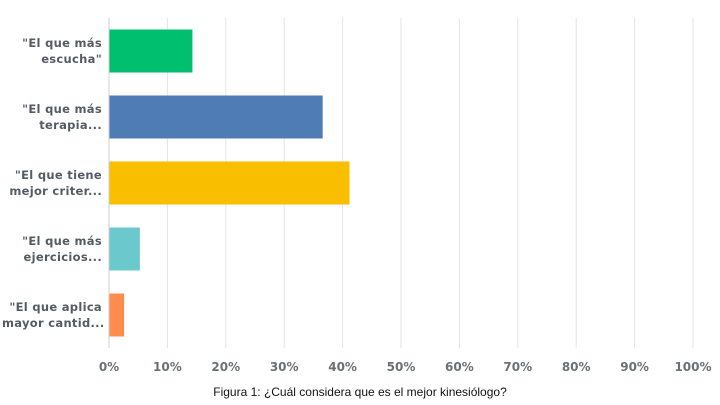 The image size is (720, 405). Describe the element at coordinates (52, 51) in the screenshot. I see `category-label: "El que más escucha"` at that location.